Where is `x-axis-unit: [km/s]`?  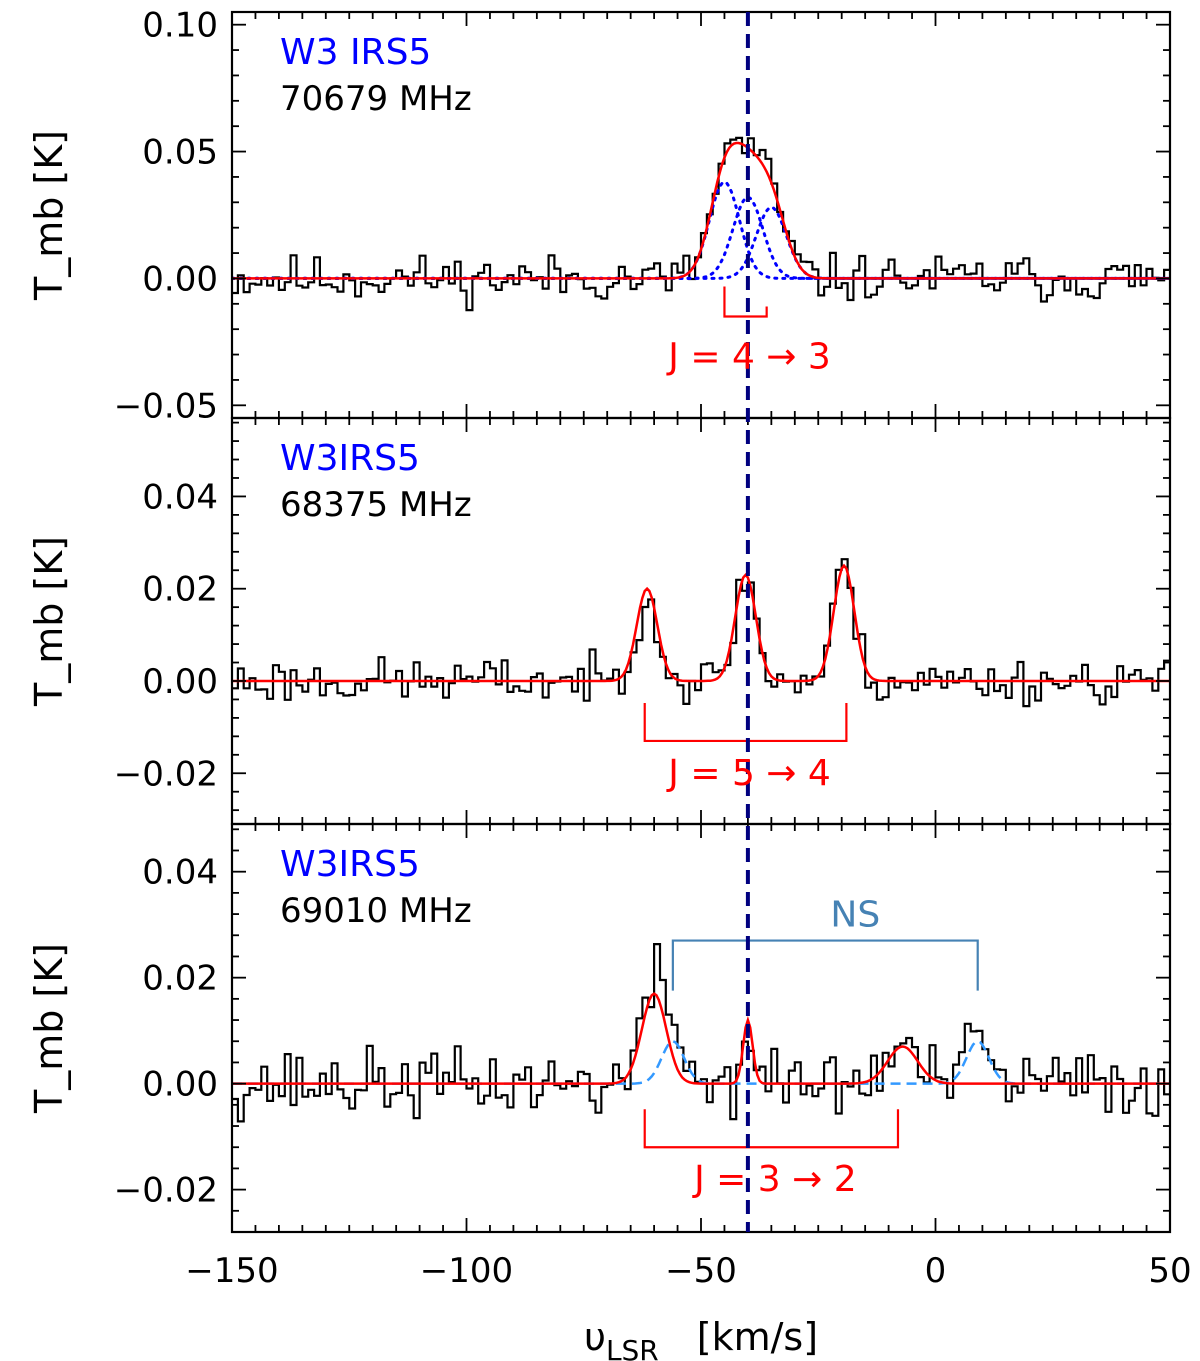
x-axis-unit: [km/s] is located at coordinates (757, 1337).